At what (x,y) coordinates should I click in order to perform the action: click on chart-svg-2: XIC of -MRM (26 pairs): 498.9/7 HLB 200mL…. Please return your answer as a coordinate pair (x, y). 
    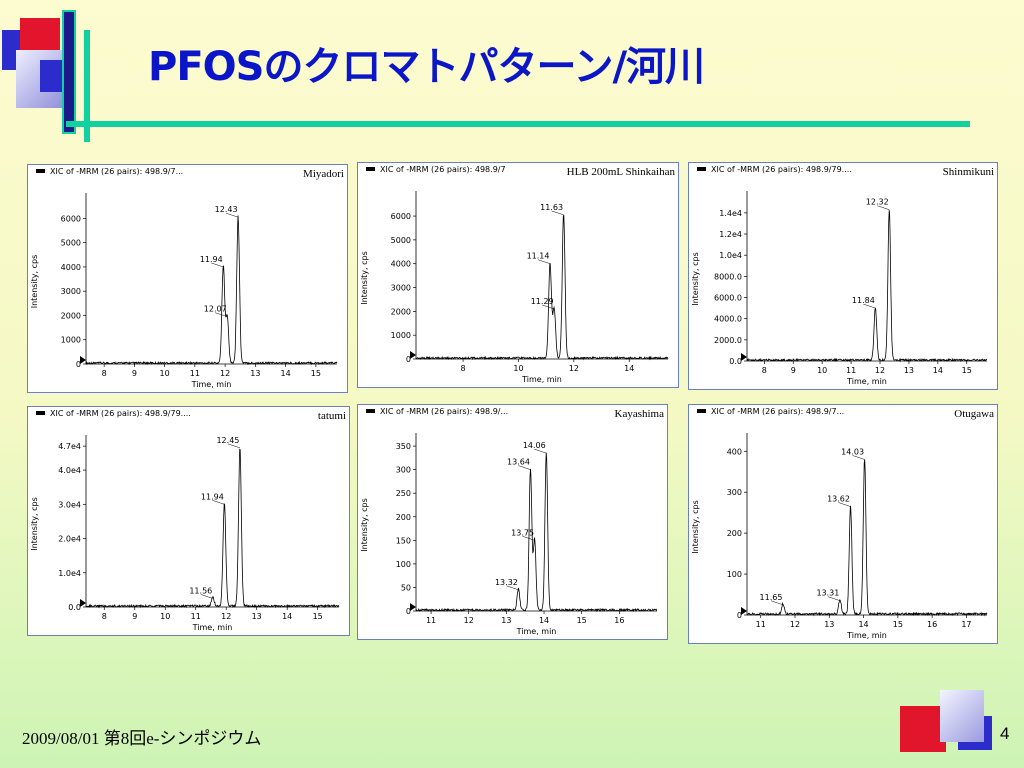
    Looking at the image, I should click on (517, 274).